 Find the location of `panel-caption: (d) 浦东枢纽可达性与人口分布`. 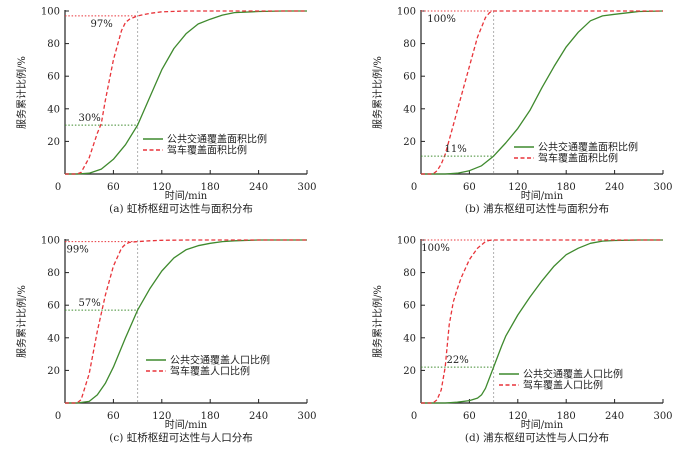

panel-caption: (d) 浦东枢纽可达性与人口分布 is located at coordinates (537, 437).